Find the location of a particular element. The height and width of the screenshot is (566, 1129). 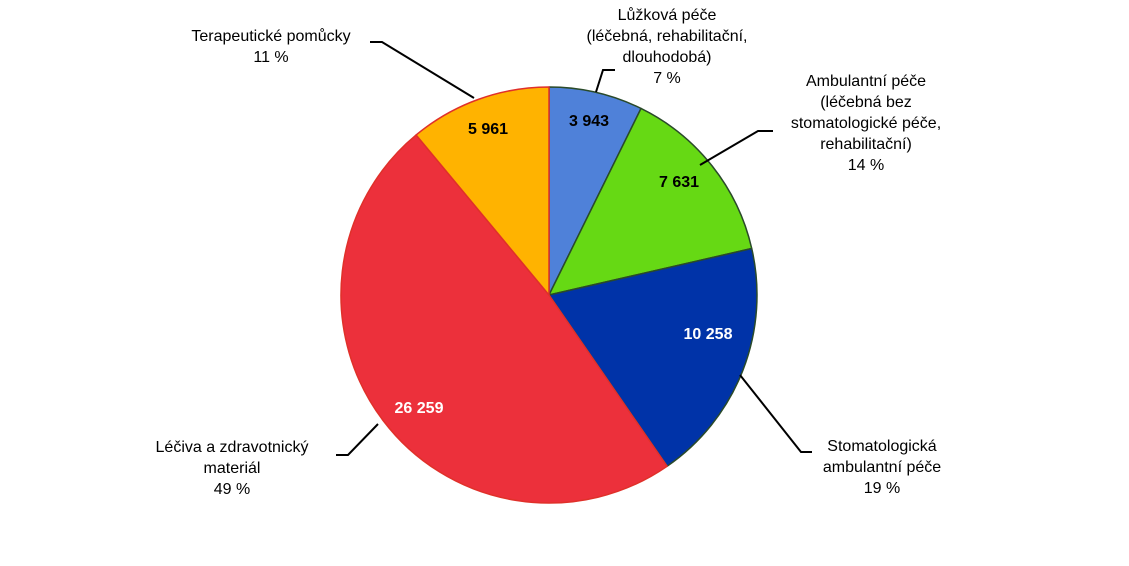

slice-label-line: ambulantní péče is located at coordinates (882, 467).